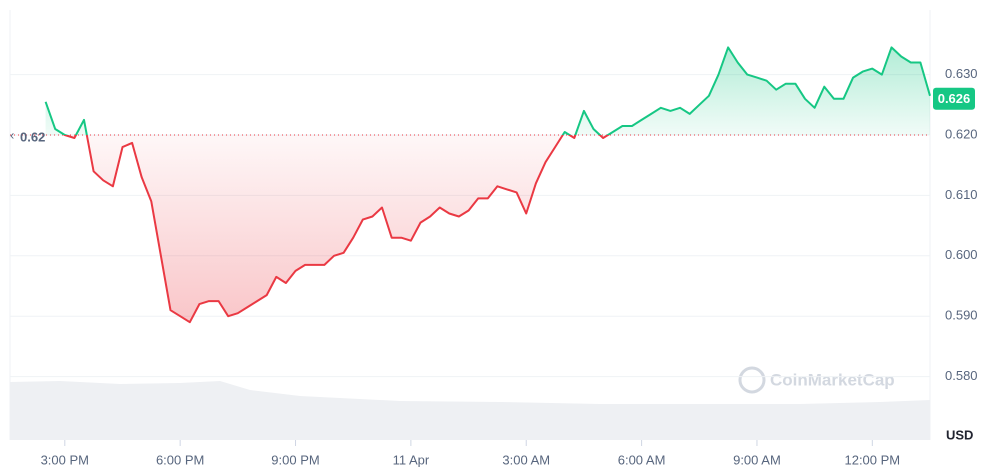  What do you see at coordinates (961, 194) in the screenshot?
I see `y-tick-label: 0.610` at bounding box center [961, 194].